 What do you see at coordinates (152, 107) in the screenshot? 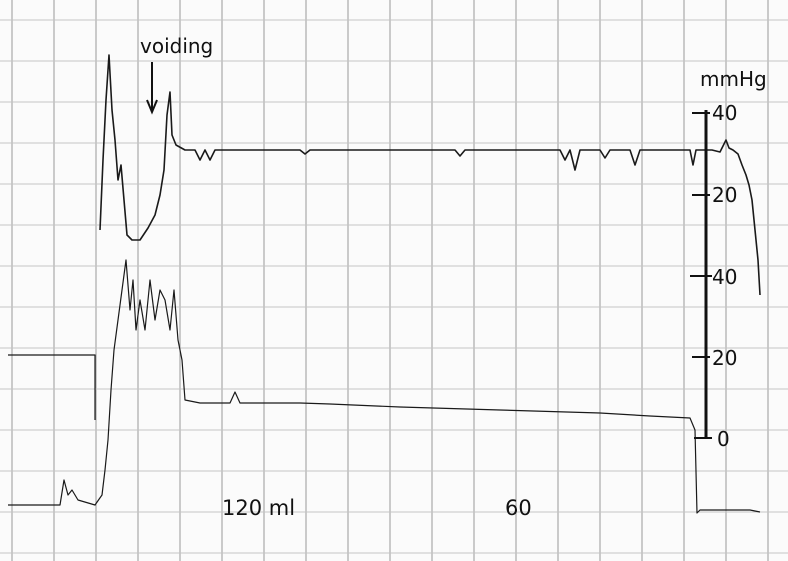
I see `voiding-arrow-head` at bounding box center [152, 107].